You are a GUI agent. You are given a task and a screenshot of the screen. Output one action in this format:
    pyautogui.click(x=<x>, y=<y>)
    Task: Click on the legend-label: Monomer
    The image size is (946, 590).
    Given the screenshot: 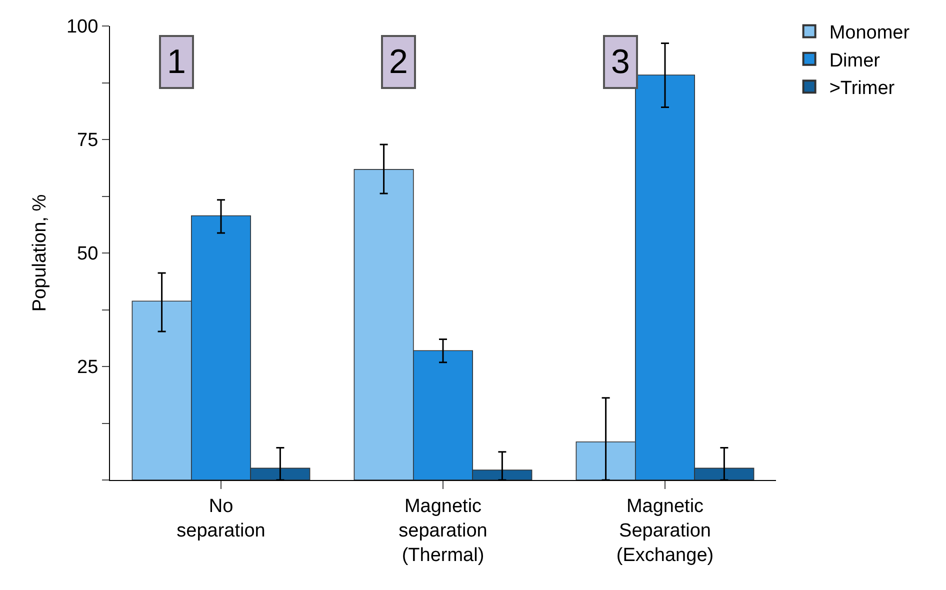 What is the action you would take?
    pyautogui.click(x=869, y=33)
    